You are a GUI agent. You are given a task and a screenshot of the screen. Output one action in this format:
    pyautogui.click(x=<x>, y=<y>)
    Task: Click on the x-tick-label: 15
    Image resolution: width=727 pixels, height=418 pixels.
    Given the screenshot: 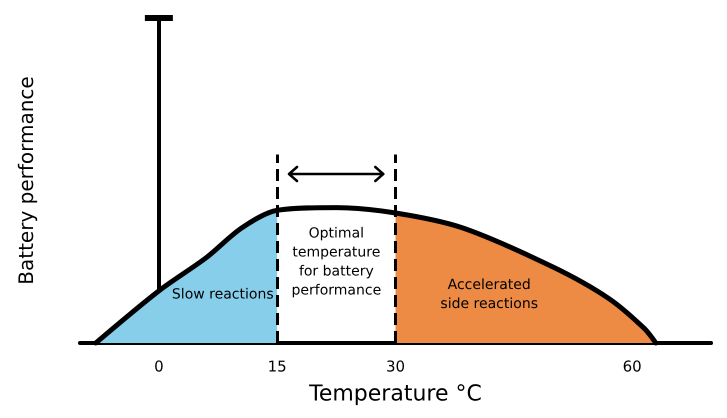 What is the action you would take?
    pyautogui.click(x=277, y=367)
    